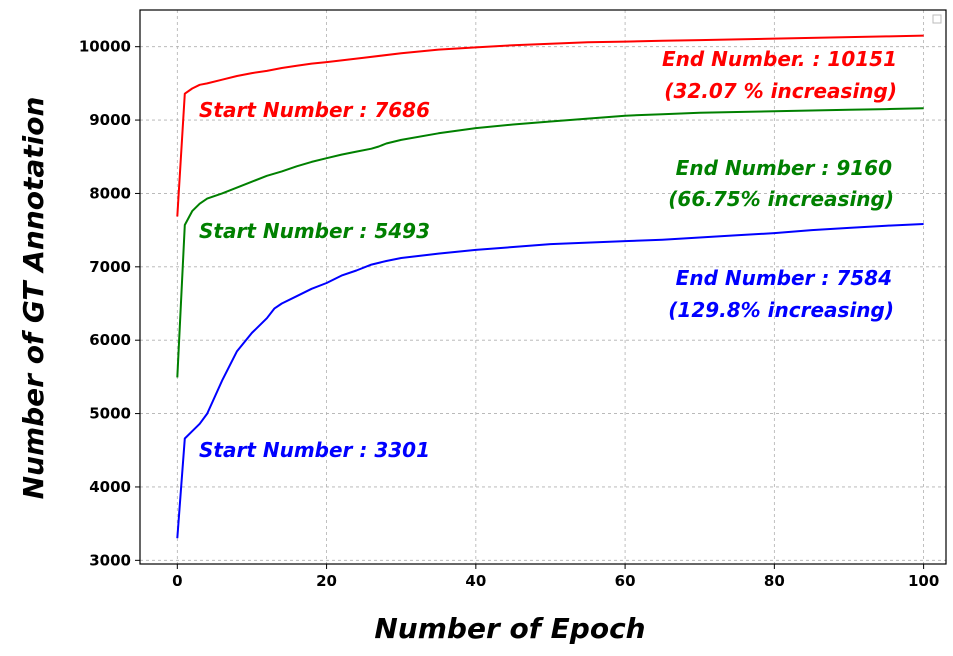 This screenshot has width=953, height=656. What do you see at coordinates (780, 91) in the screenshot?
I see `red-increase-annotation: (32.07 % increasing)` at bounding box center [780, 91].